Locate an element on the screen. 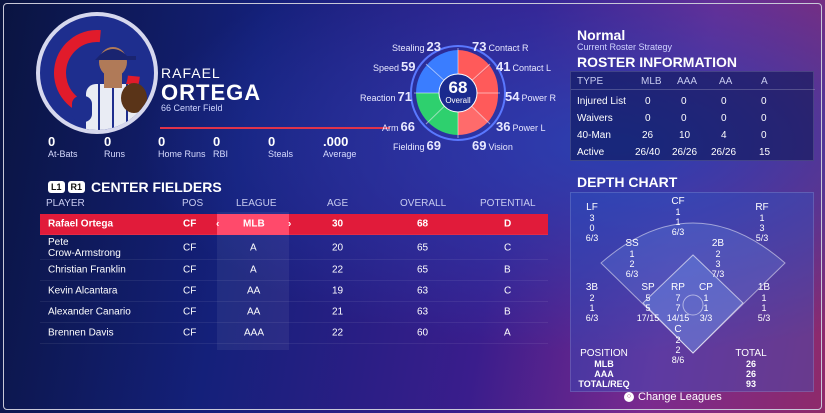 This screenshot has width=825, height=413. list-header: PLAYER POS LEAGUE AGE OVERALL POTENTIAL is located at coordinates (294, 205).